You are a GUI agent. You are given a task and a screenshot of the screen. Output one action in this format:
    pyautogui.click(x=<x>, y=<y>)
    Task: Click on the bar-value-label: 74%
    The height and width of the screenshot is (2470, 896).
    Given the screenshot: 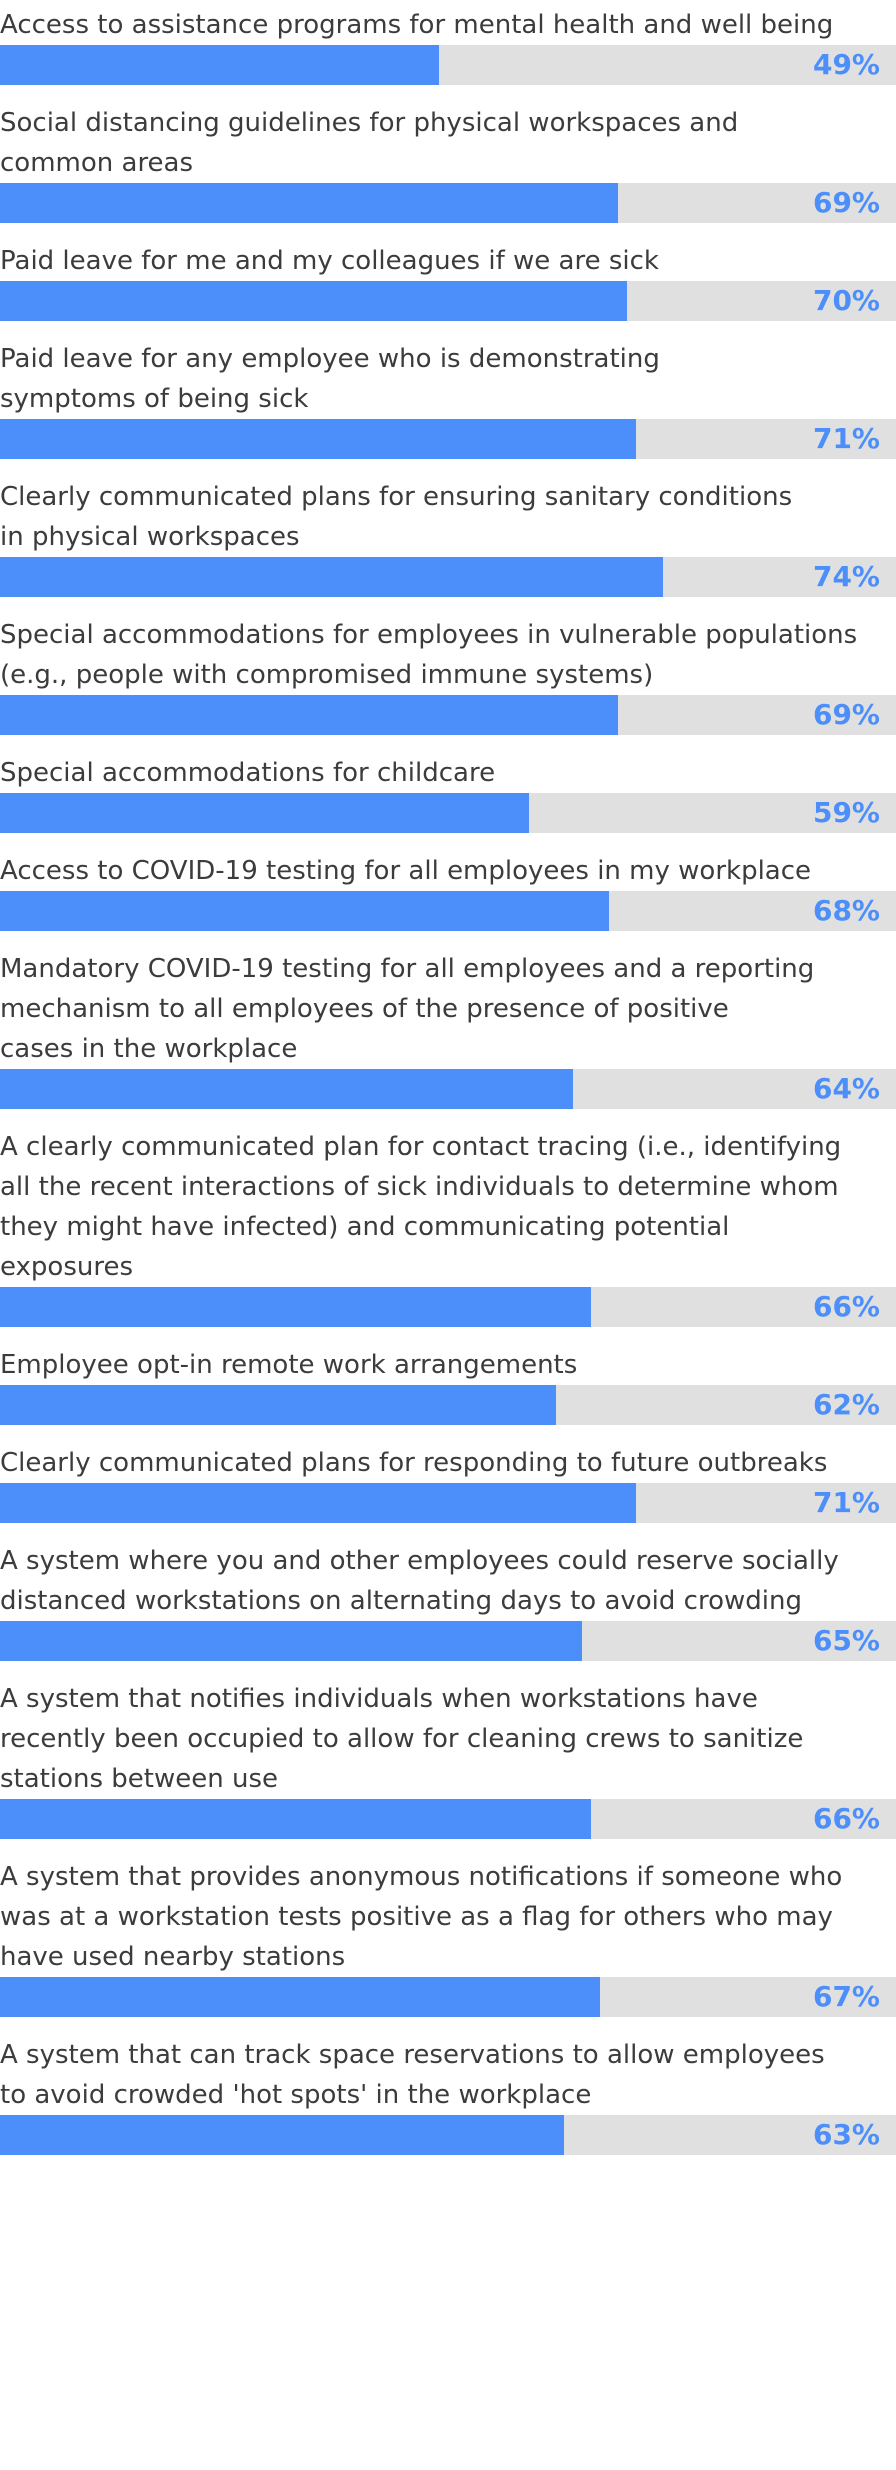 What is the action you would take?
    pyautogui.click(x=846, y=576)
    